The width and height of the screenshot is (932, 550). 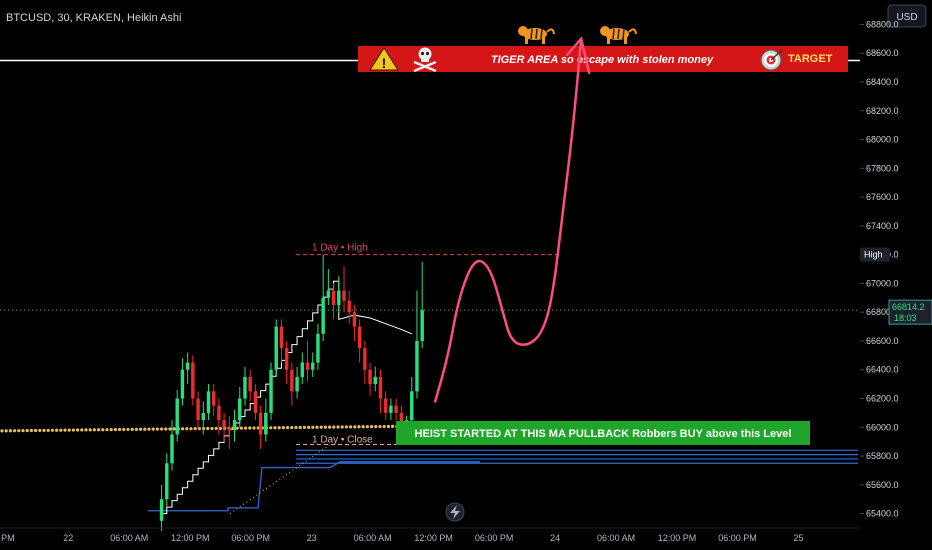 What do you see at coordinates (882, 427) in the screenshot?
I see `y-tick-label: 66000.0` at bounding box center [882, 427].